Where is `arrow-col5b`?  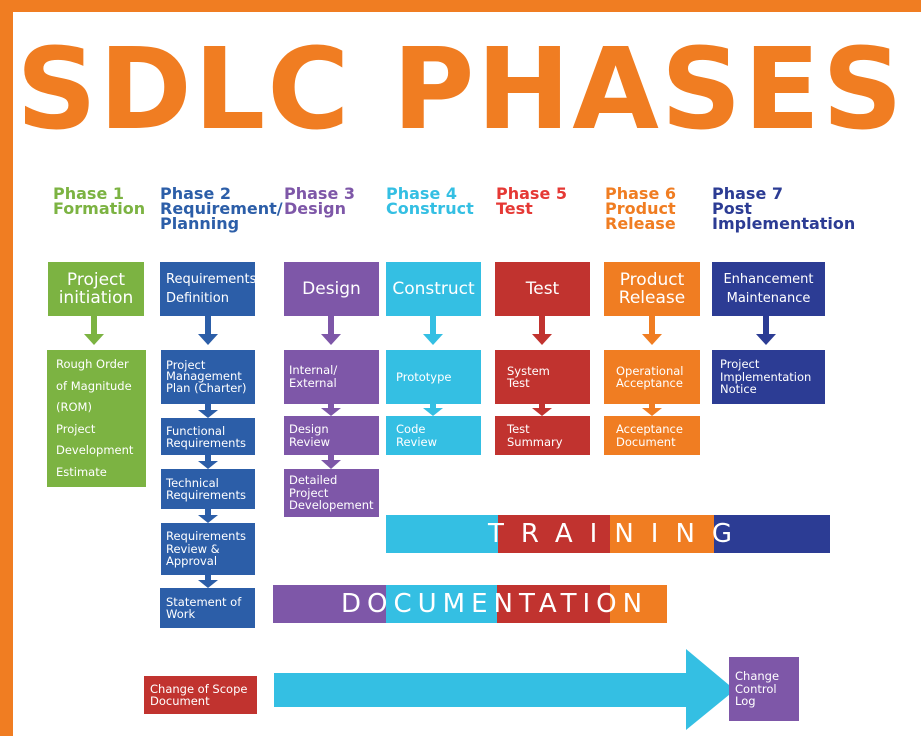
arrow-col5b is located at coordinates (542, 410).